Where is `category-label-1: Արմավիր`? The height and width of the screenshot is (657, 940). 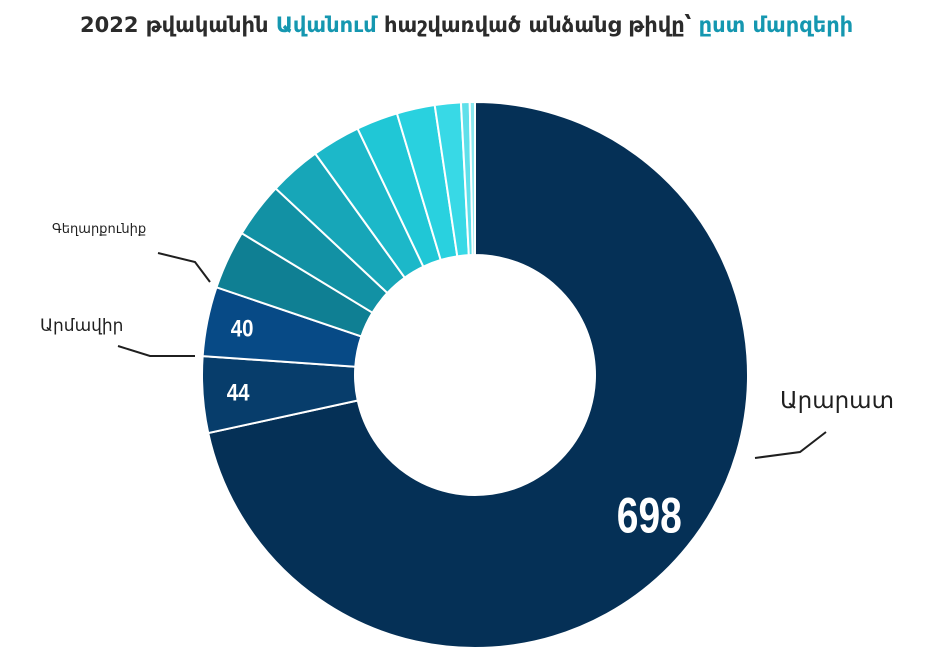
category-label-1: Արմավիր is located at coordinates (81, 326).